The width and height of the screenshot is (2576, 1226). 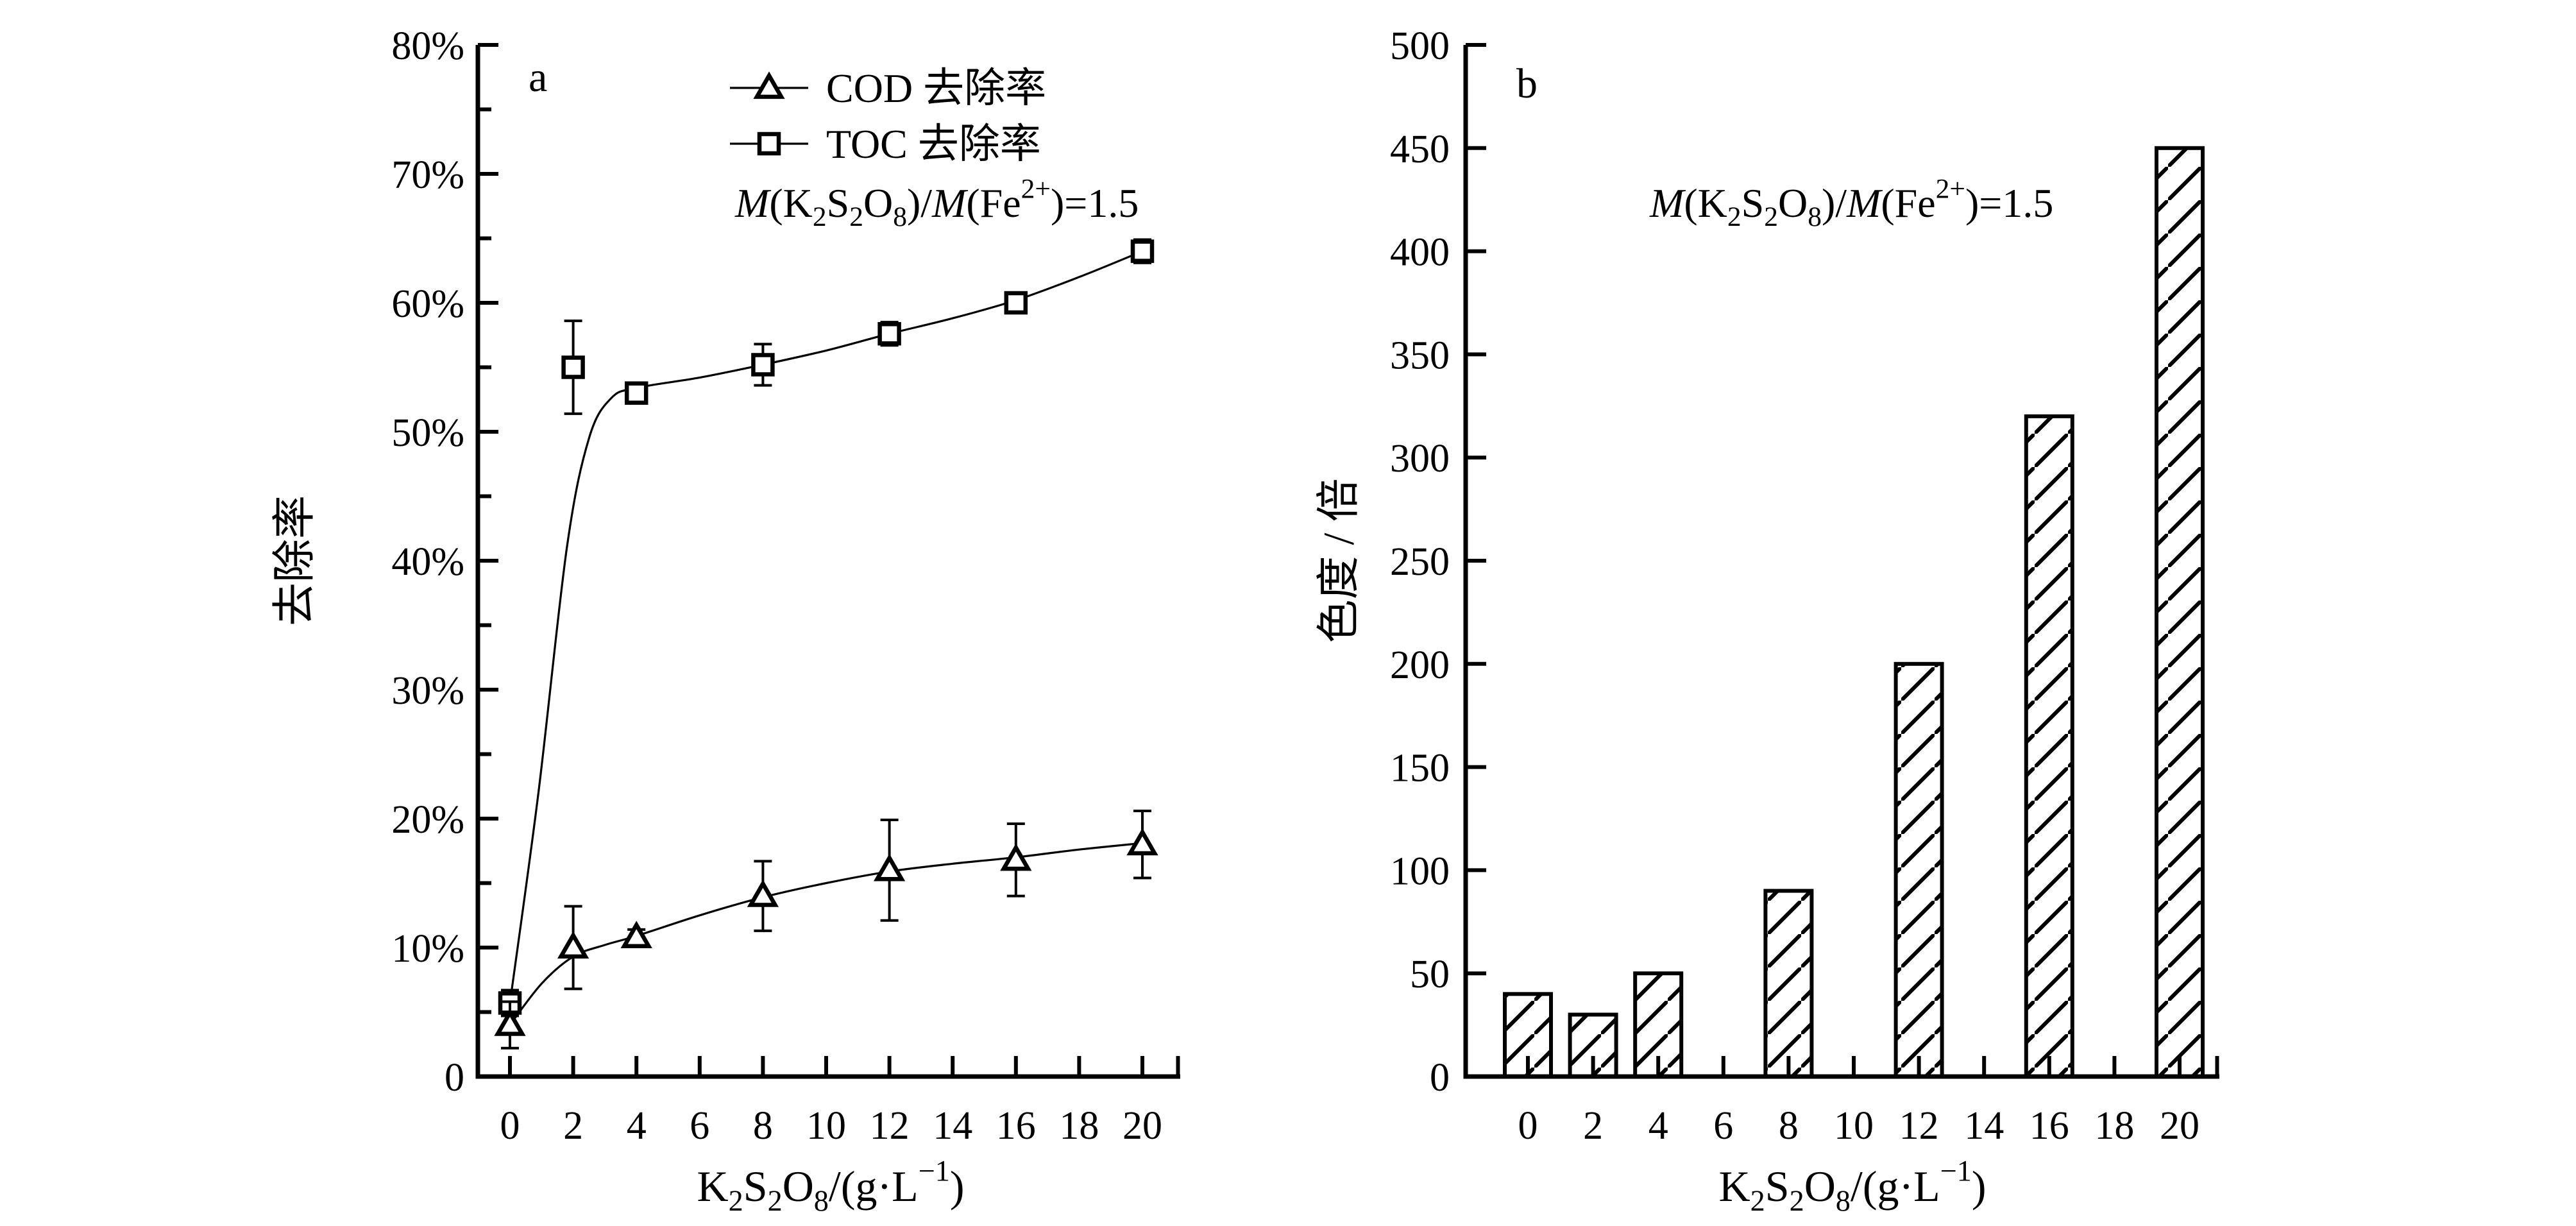 I want to click on y-tick-label: 150, so click(x=1420, y=769).